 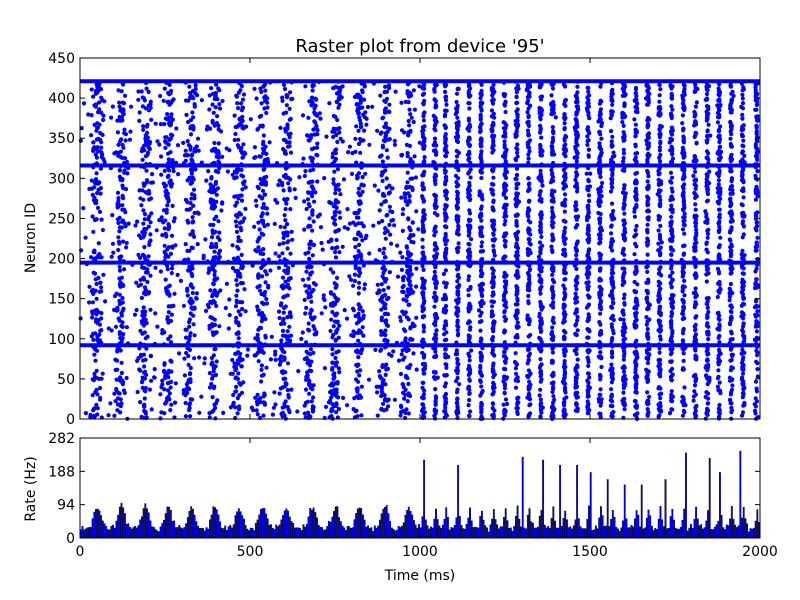 I want to click on y-axis-label-neuron-id: Neuron ID, so click(x=31, y=238).